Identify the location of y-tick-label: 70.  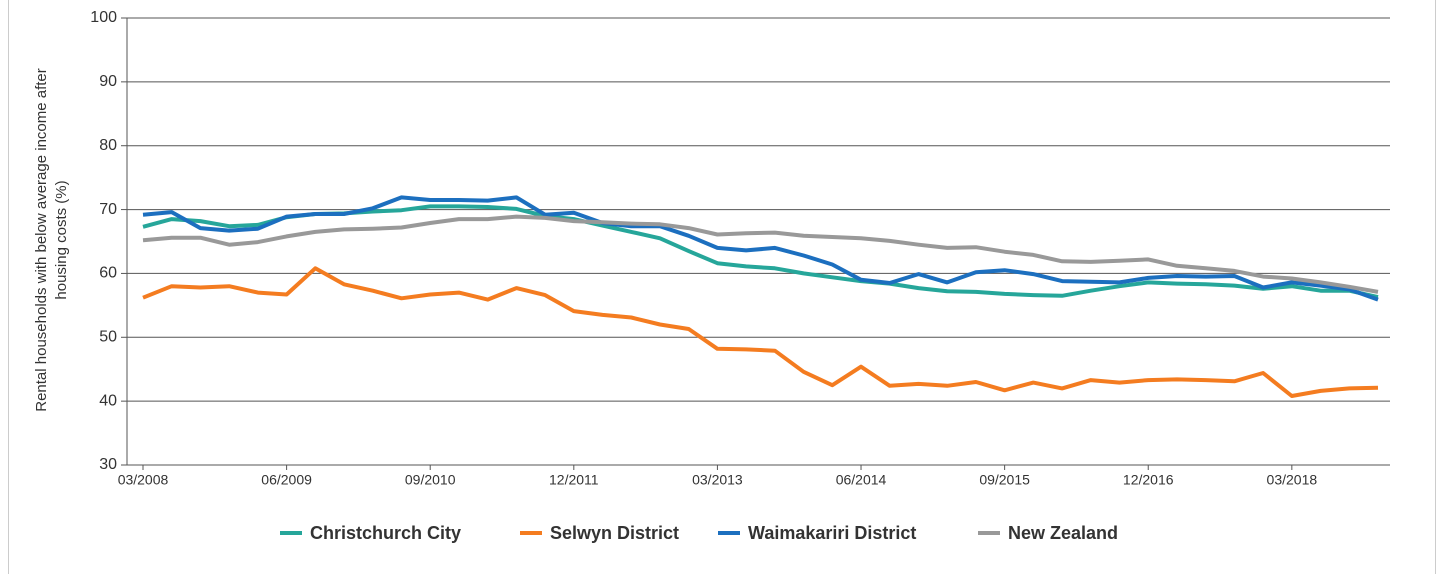
(108, 209).